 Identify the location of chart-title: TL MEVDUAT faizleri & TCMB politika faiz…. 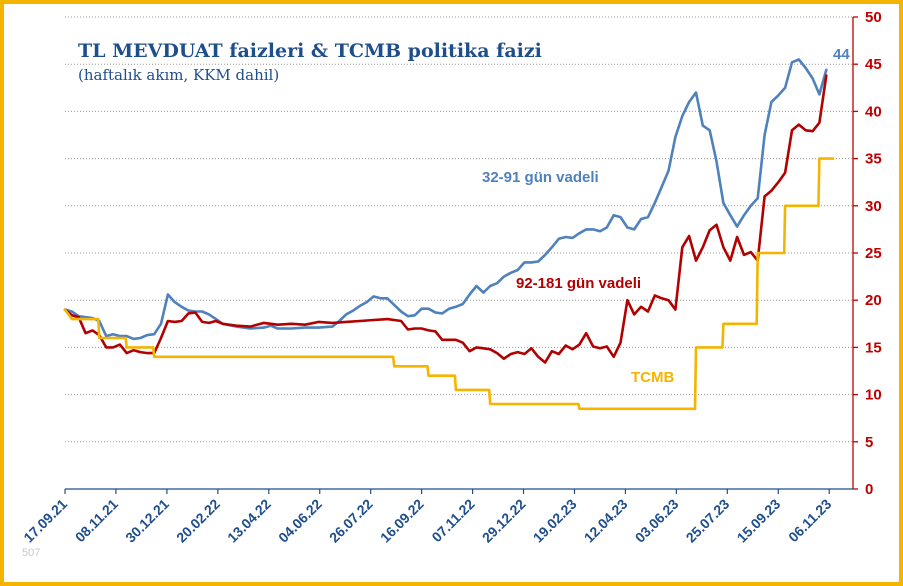
(310, 51).